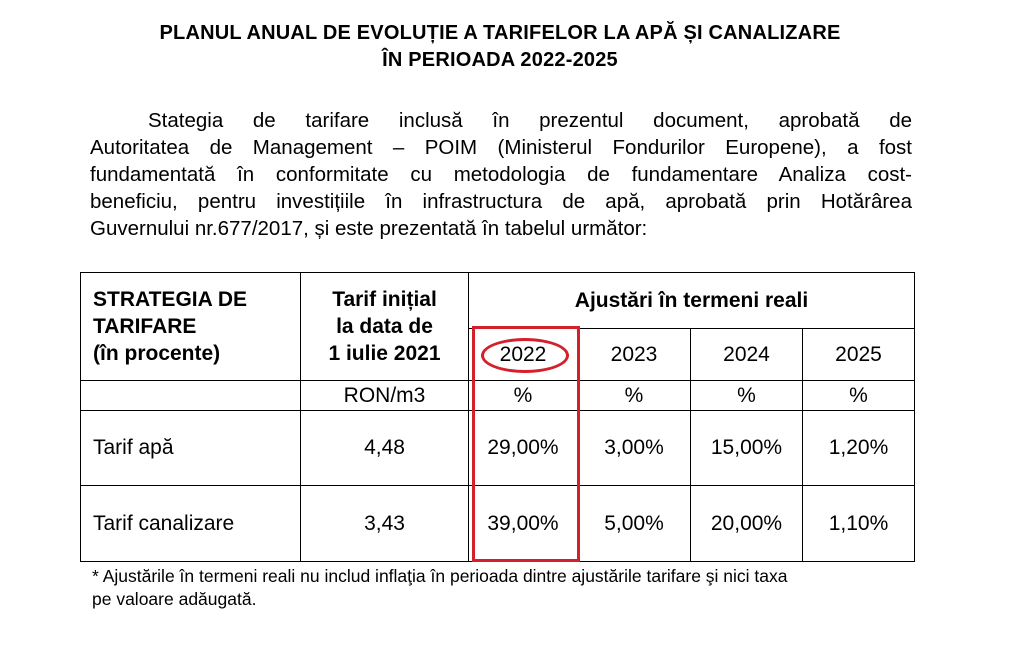 This screenshot has height=663, width=1023. I want to click on table-row: Tarif apă 4,48 29,00% 3,00% 15,00% 1,20%, so click(497, 448).